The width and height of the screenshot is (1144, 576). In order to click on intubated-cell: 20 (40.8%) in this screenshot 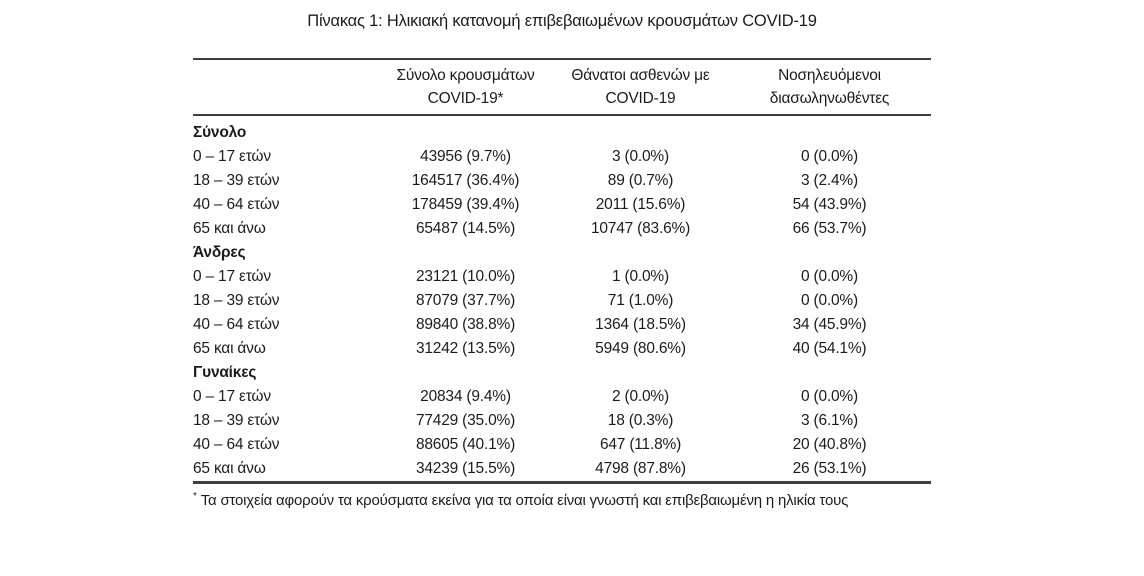, I will do `click(829, 444)`.